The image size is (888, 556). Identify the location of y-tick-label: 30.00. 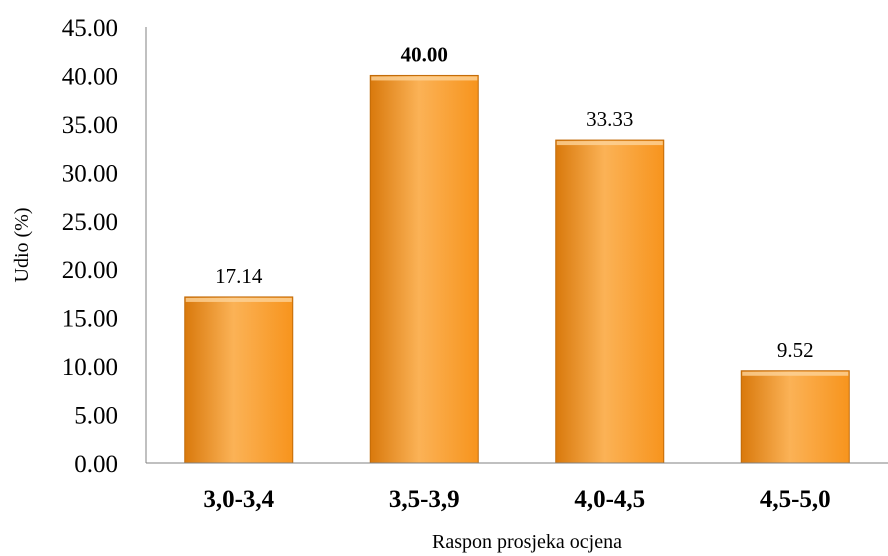
(90, 173).